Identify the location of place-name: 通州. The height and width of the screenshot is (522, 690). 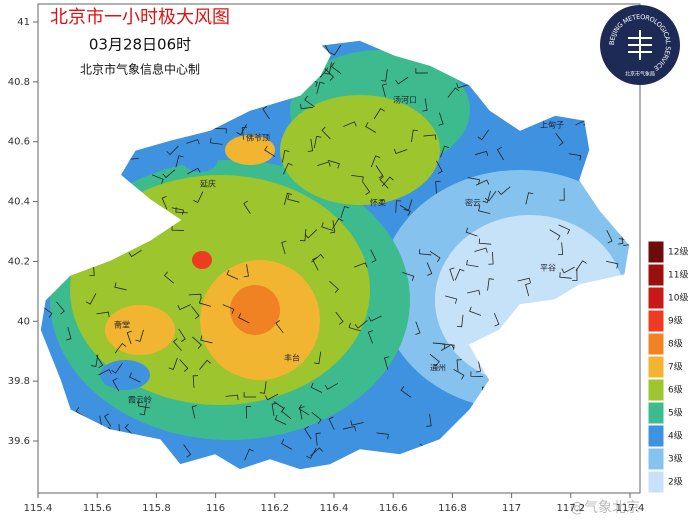
(438, 368).